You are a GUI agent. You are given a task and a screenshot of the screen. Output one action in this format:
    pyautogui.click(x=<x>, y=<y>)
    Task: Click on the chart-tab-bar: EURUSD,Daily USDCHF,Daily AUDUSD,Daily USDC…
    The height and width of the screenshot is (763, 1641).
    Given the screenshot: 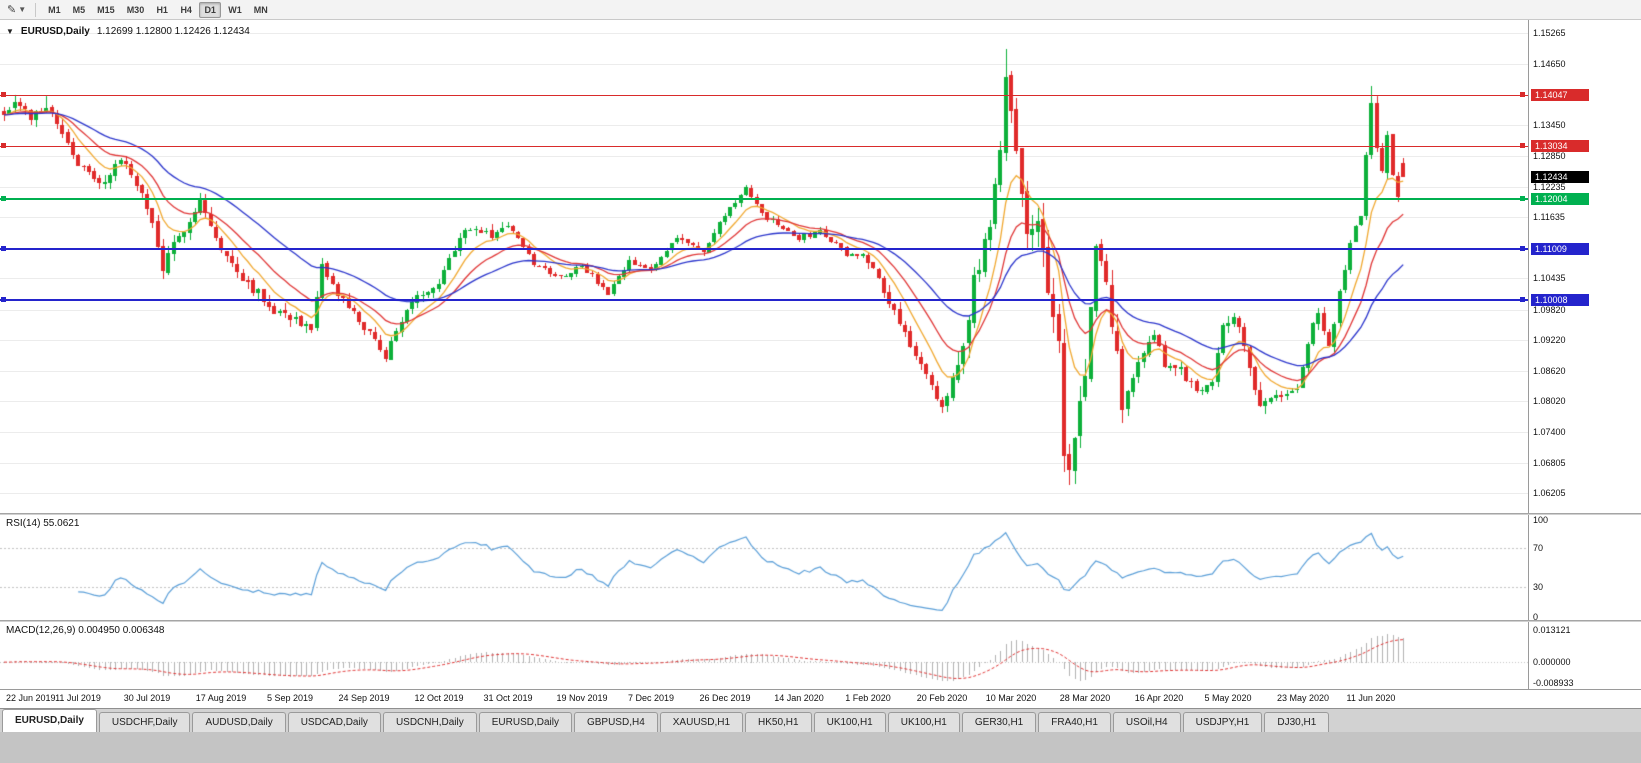 What is the action you would take?
    pyautogui.click(x=820, y=720)
    